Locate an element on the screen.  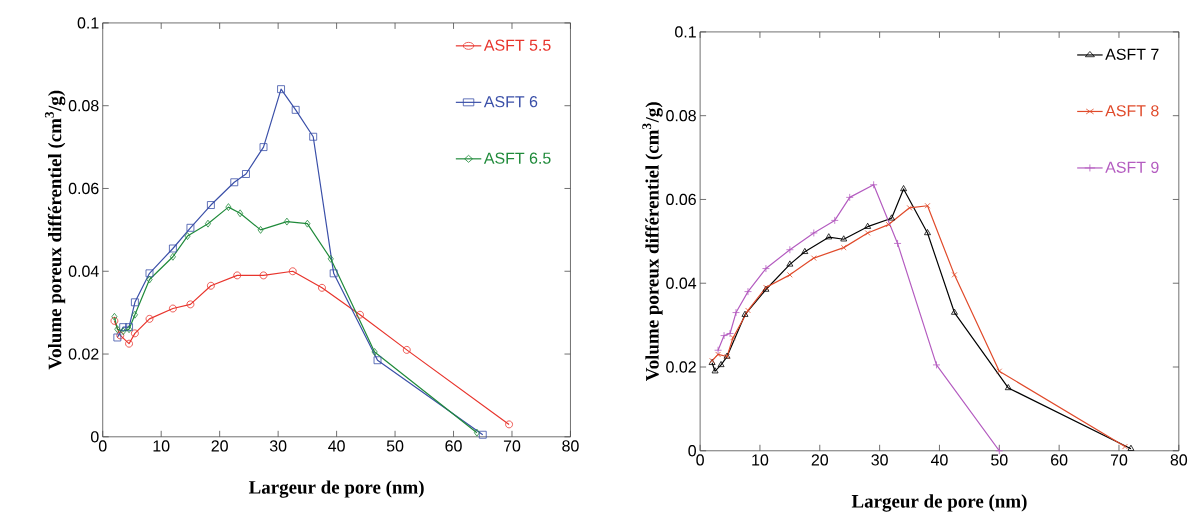
legend-label: ASFT 9 is located at coordinates (1132, 167).